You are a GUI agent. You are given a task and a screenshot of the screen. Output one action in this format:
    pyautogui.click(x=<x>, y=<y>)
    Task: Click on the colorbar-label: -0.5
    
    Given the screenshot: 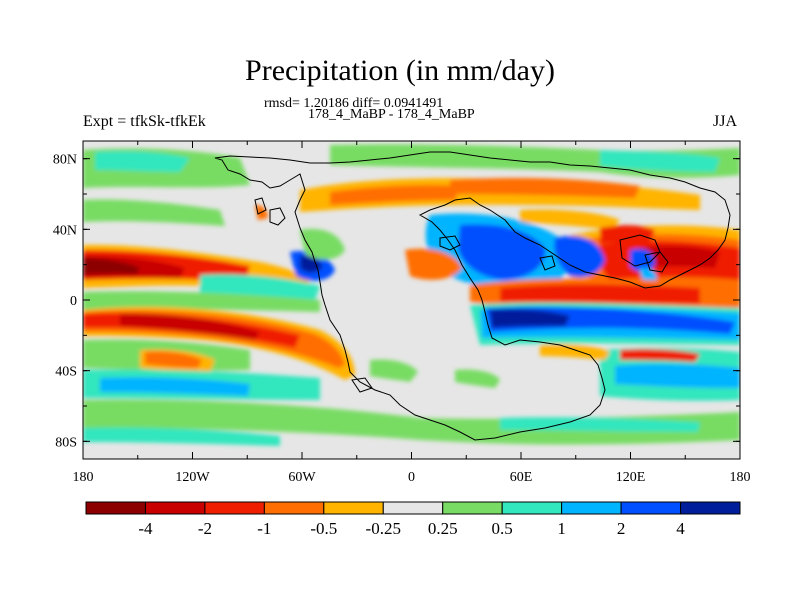 What is the action you would take?
    pyautogui.click(x=323, y=528)
    